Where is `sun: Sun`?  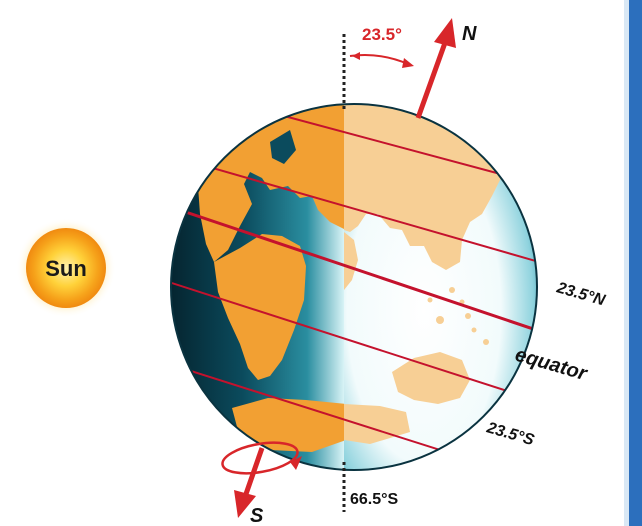
sun: Sun is located at coordinates (66, 268).